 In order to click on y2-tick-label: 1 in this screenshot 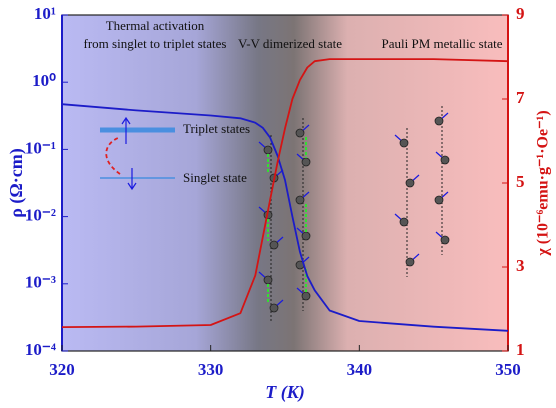, I will do `click(520, 349)`.